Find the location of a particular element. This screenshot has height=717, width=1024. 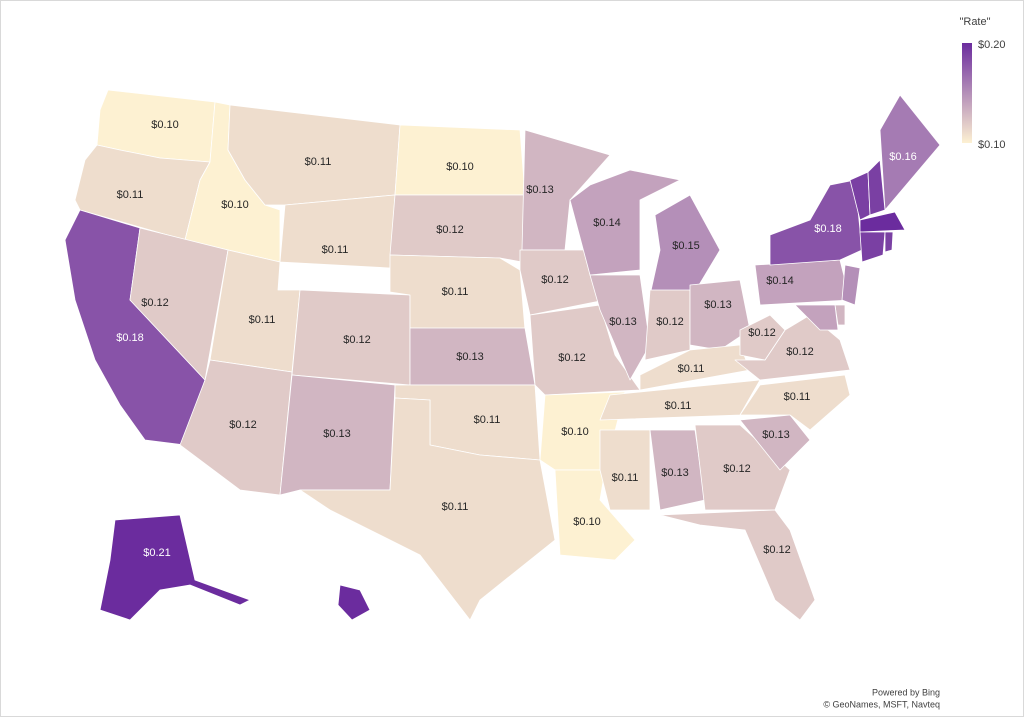

value-label: $0.15 is located at coordinates (686, 246).